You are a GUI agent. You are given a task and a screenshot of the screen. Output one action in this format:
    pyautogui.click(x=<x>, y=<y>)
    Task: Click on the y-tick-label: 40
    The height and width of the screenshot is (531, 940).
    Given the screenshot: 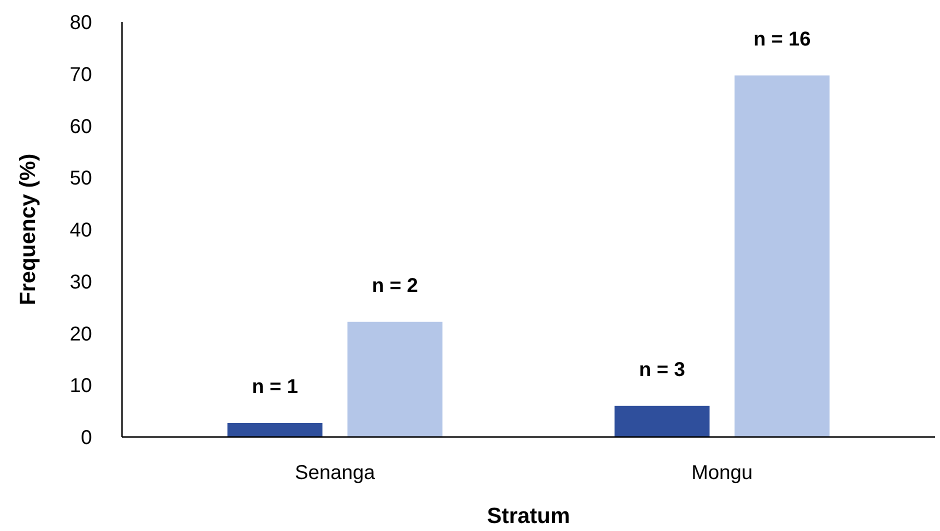 What is the action you would take?
    pyautogui.click(x=81, y=231)
    